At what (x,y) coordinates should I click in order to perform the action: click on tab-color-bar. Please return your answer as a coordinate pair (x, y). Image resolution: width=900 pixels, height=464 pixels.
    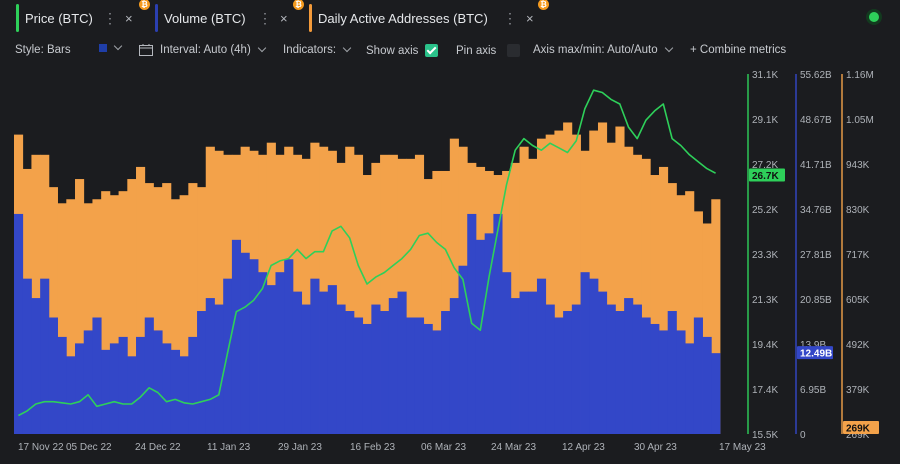
    Looking at the image, I should click on (310, 18).